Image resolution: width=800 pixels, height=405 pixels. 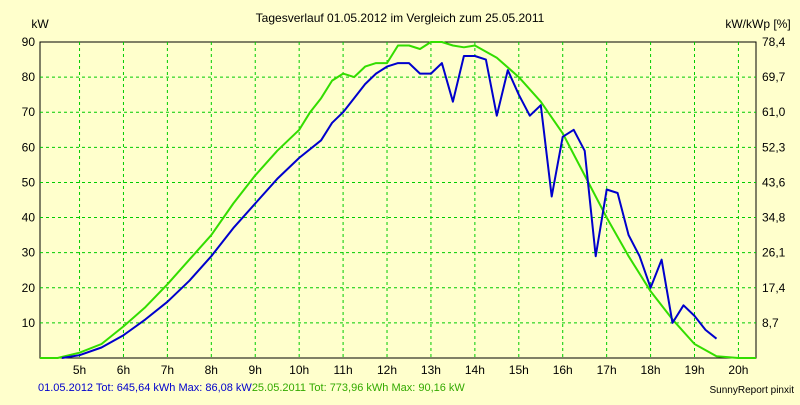 I want to click on y-tick-label-left: 10, so click(x=29, y=323).